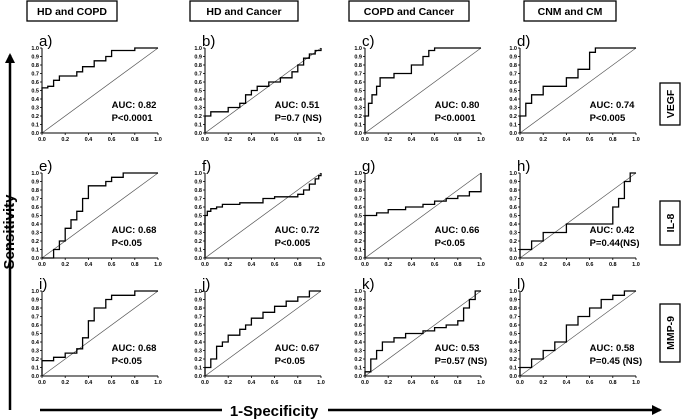  I want to click on panel-label: k), so click(368, 284).